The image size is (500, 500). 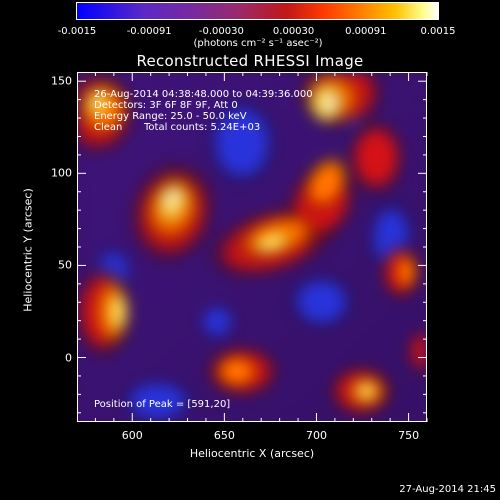 What do you see at coordinates (202, 127) in the screenshot?
I see `annotation-counts: Total counts: 5.24E+03` at bounding box center [202, 127].